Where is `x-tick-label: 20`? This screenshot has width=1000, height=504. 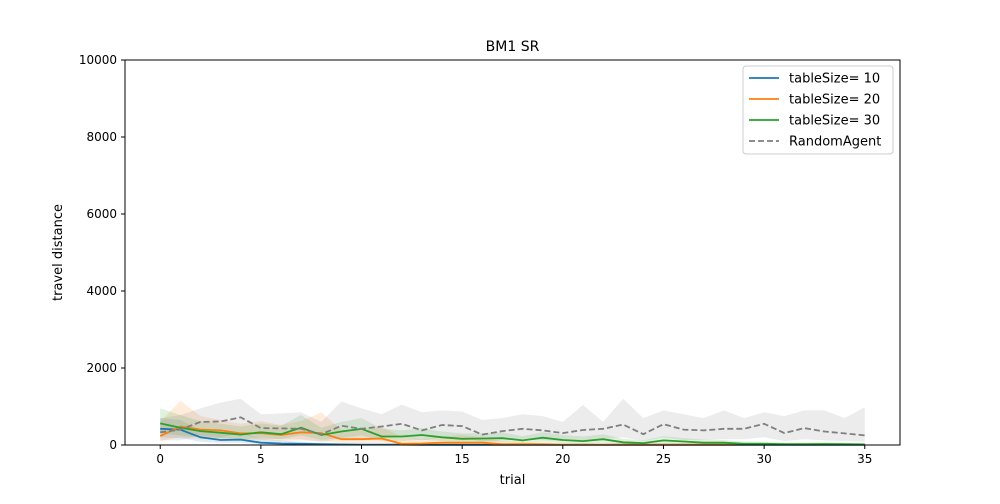 x-tick-label: 20 is located at coordinates (562, 459).